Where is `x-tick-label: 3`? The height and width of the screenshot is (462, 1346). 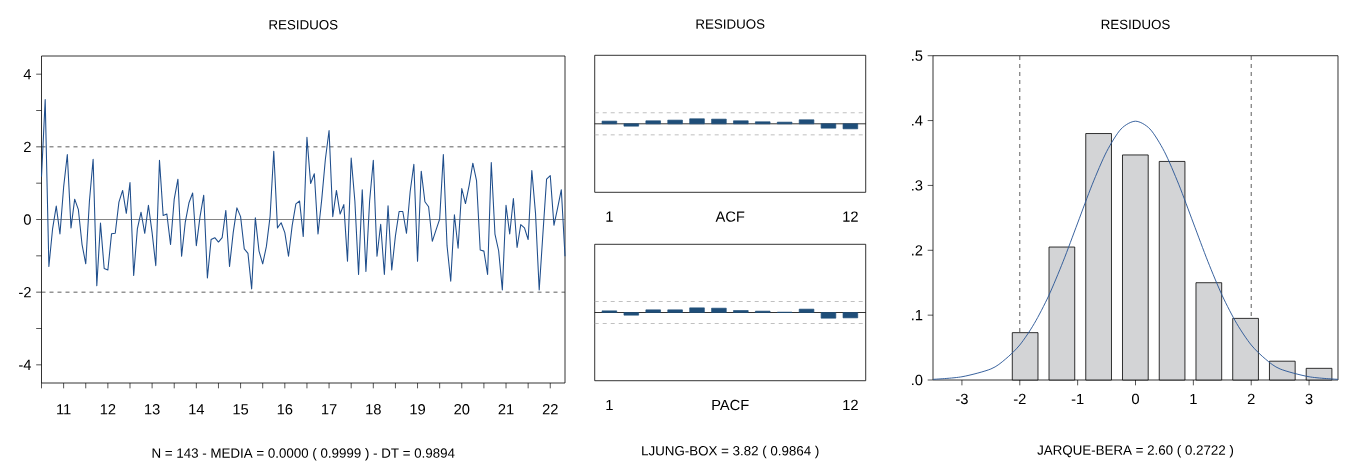
x-tick-label: 3 is located at coordinates (1309, 399).